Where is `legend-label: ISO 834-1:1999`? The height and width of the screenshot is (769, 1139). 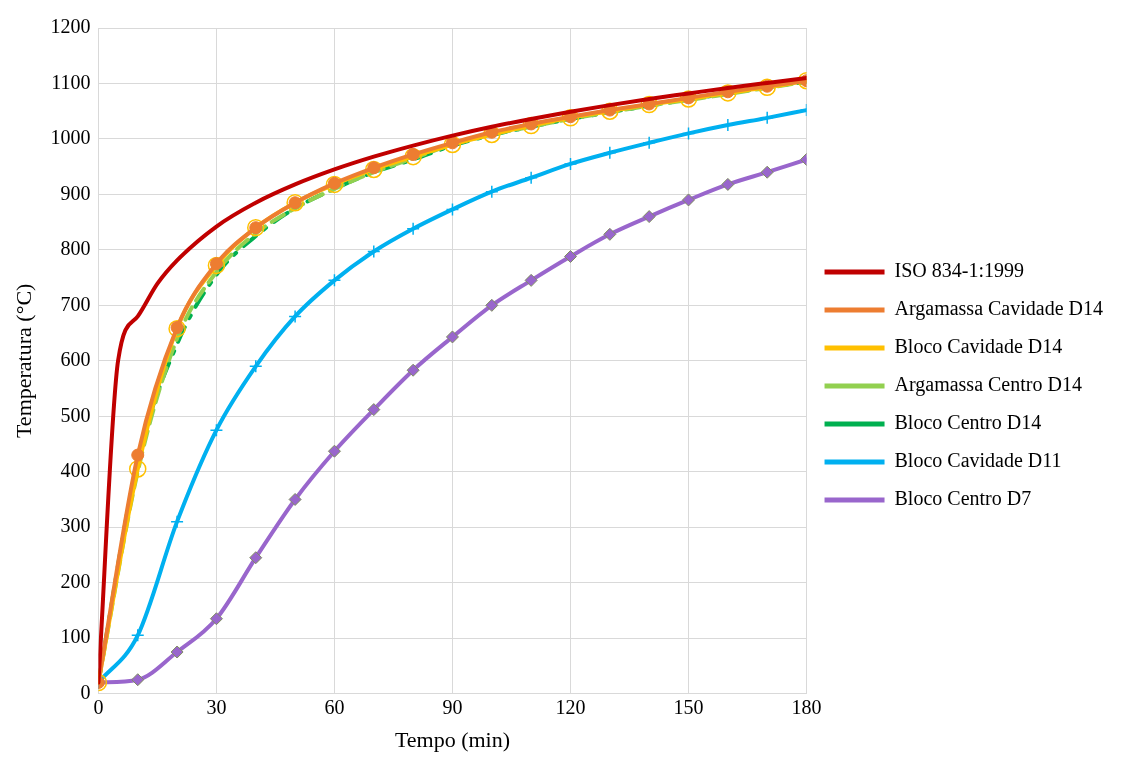 legend-label: ISO 834-1:1999 is located at coordinates (959, 270).